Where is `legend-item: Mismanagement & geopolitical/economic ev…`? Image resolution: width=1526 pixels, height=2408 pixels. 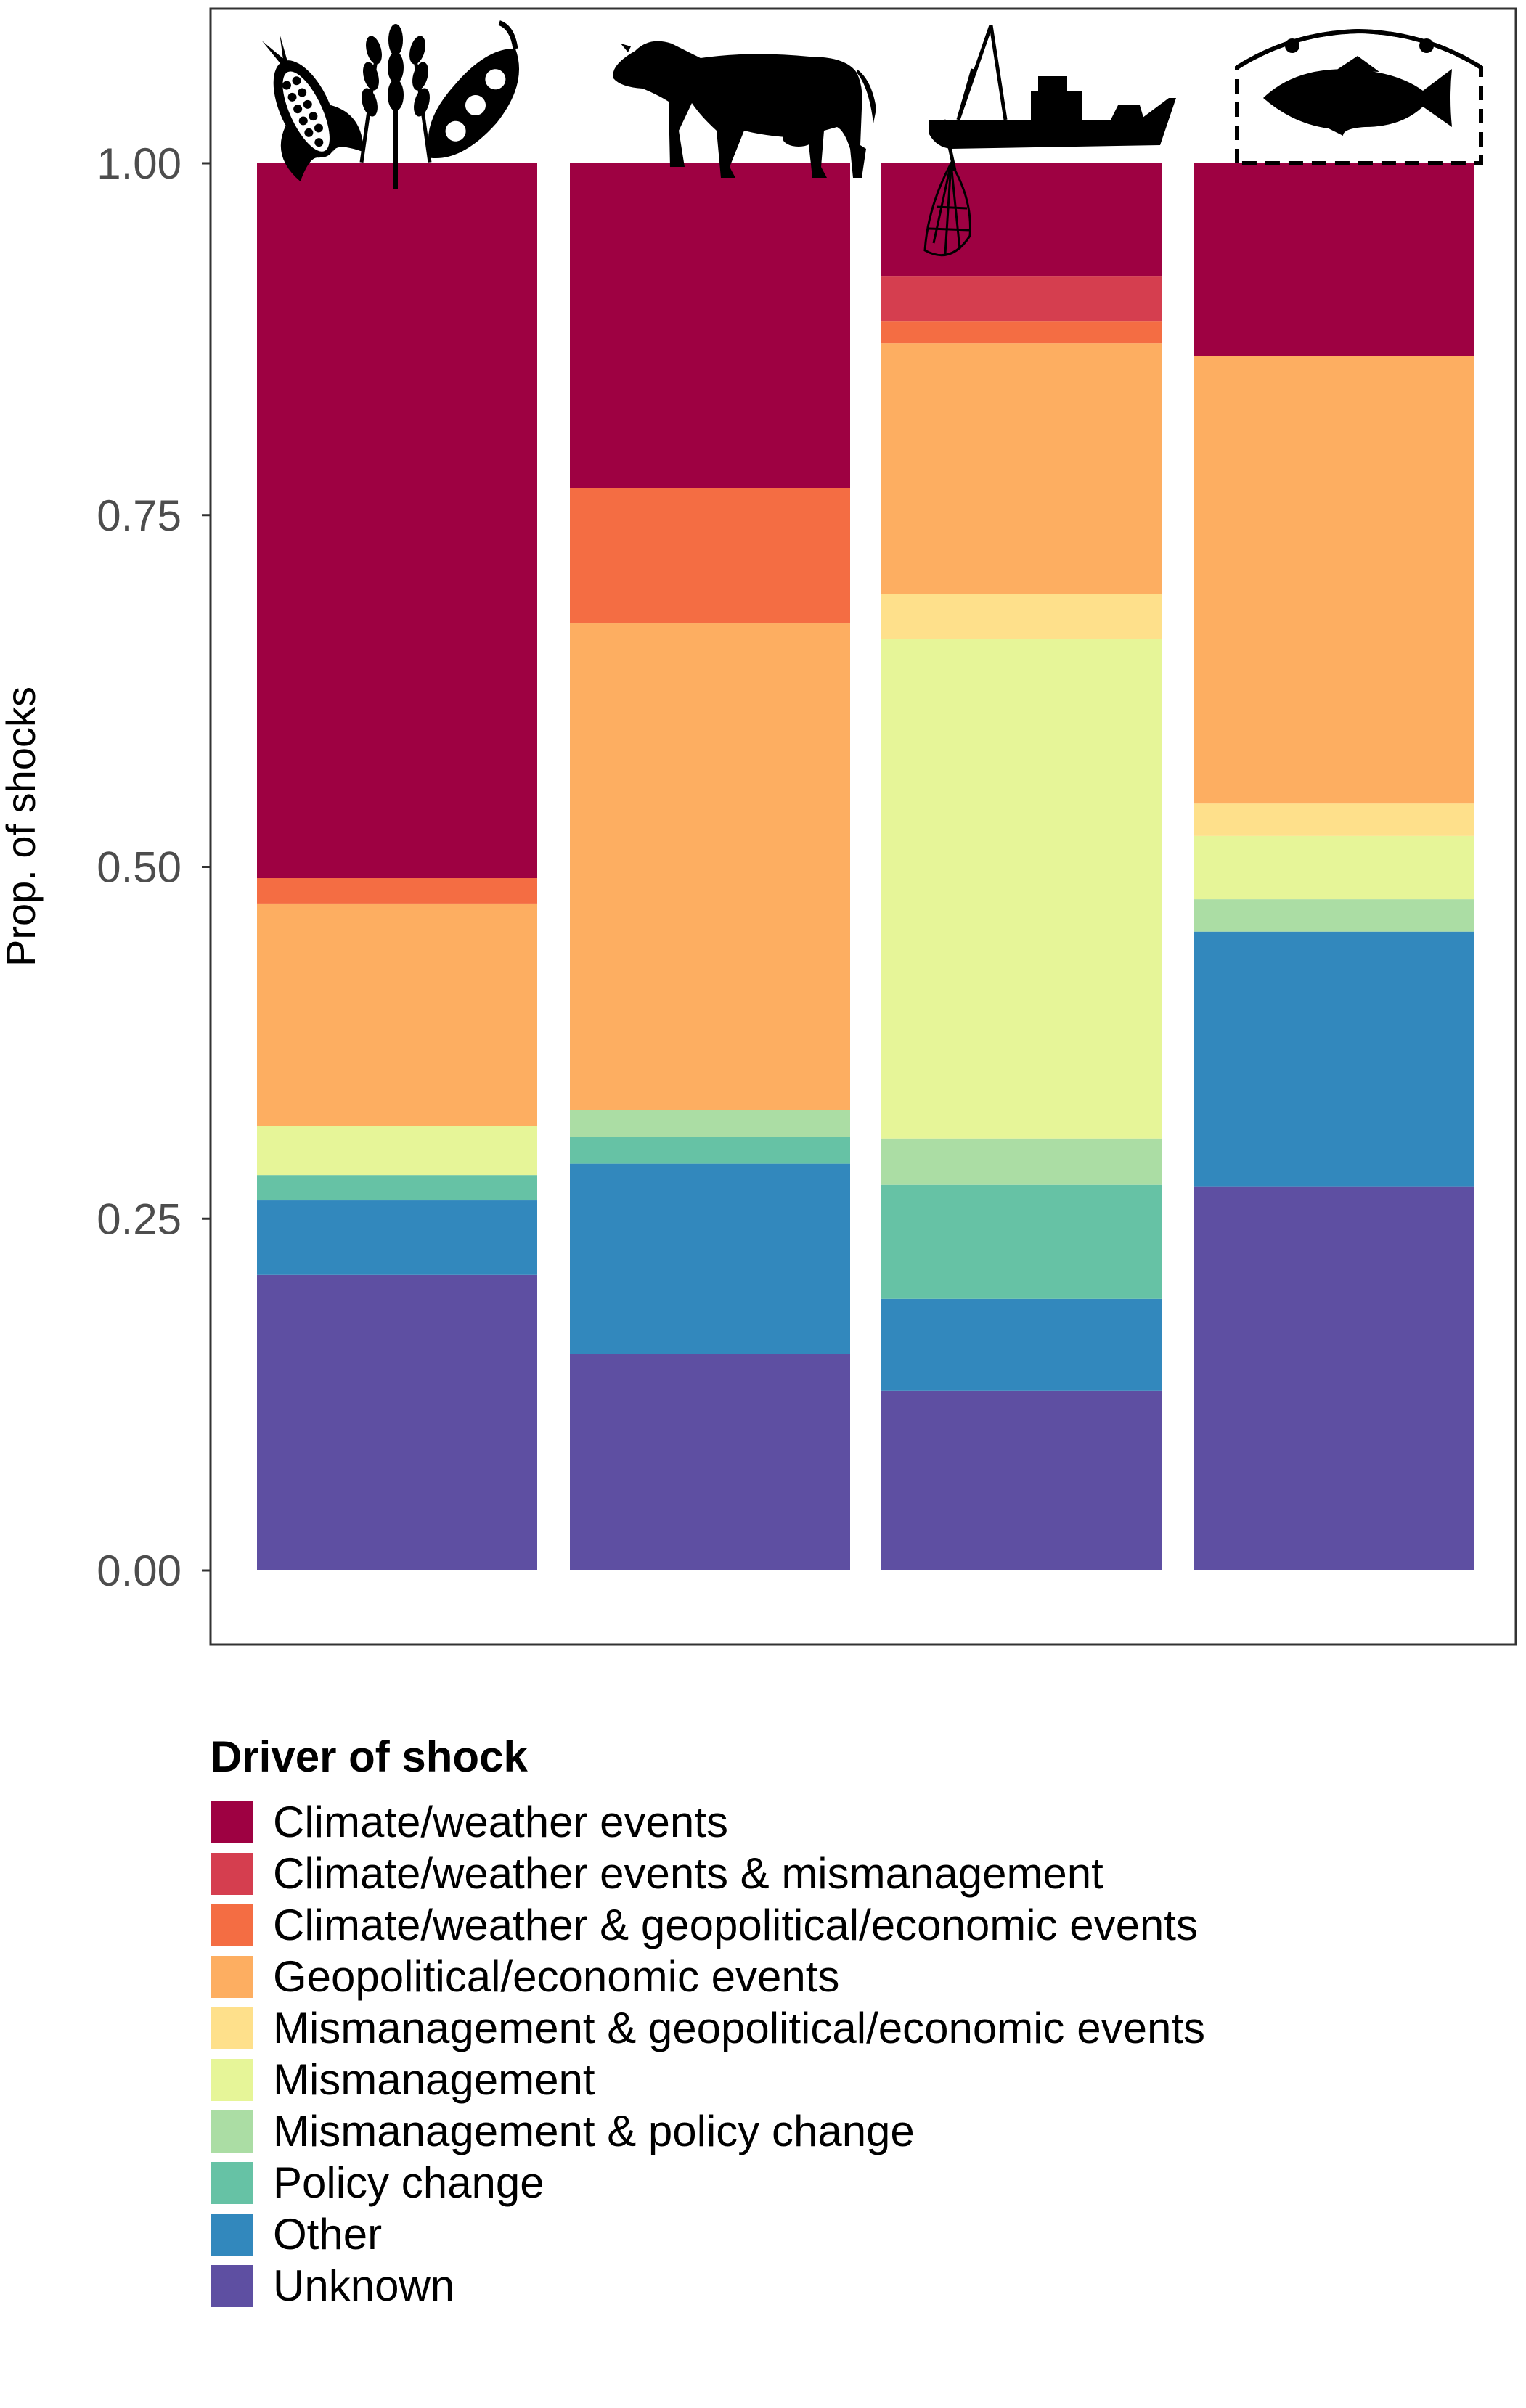
legend-item: Mismanagement & geopolitical/economic ev… is located at coordinates (708, 2028).